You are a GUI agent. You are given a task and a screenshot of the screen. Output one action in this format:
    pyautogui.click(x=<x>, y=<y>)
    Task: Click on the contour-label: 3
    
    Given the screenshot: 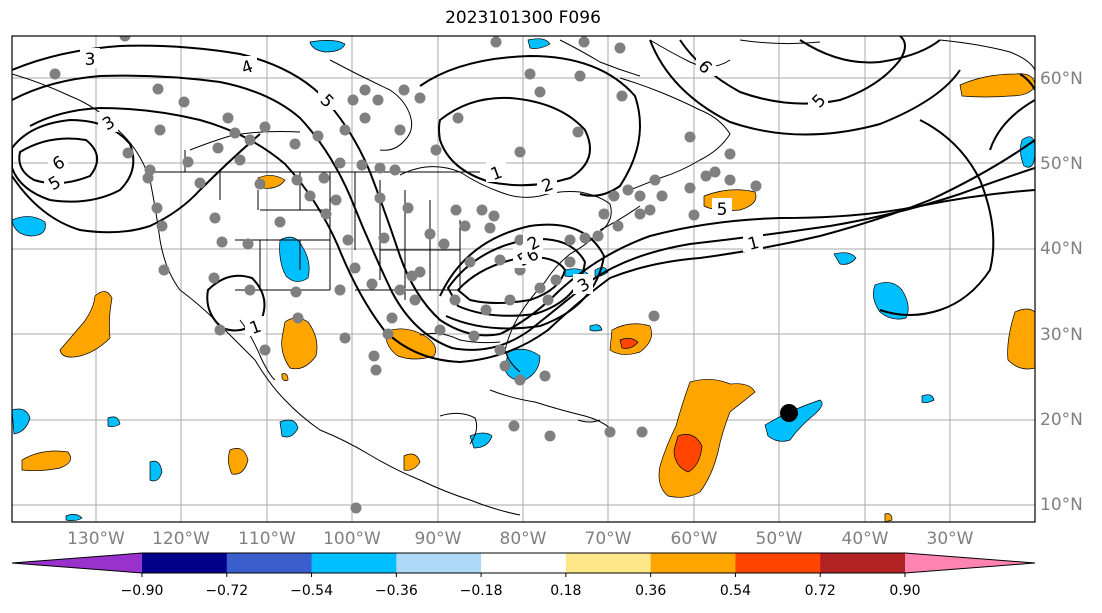 What is the action you would take?
    pyautogui.click(x=90, y=60)
    